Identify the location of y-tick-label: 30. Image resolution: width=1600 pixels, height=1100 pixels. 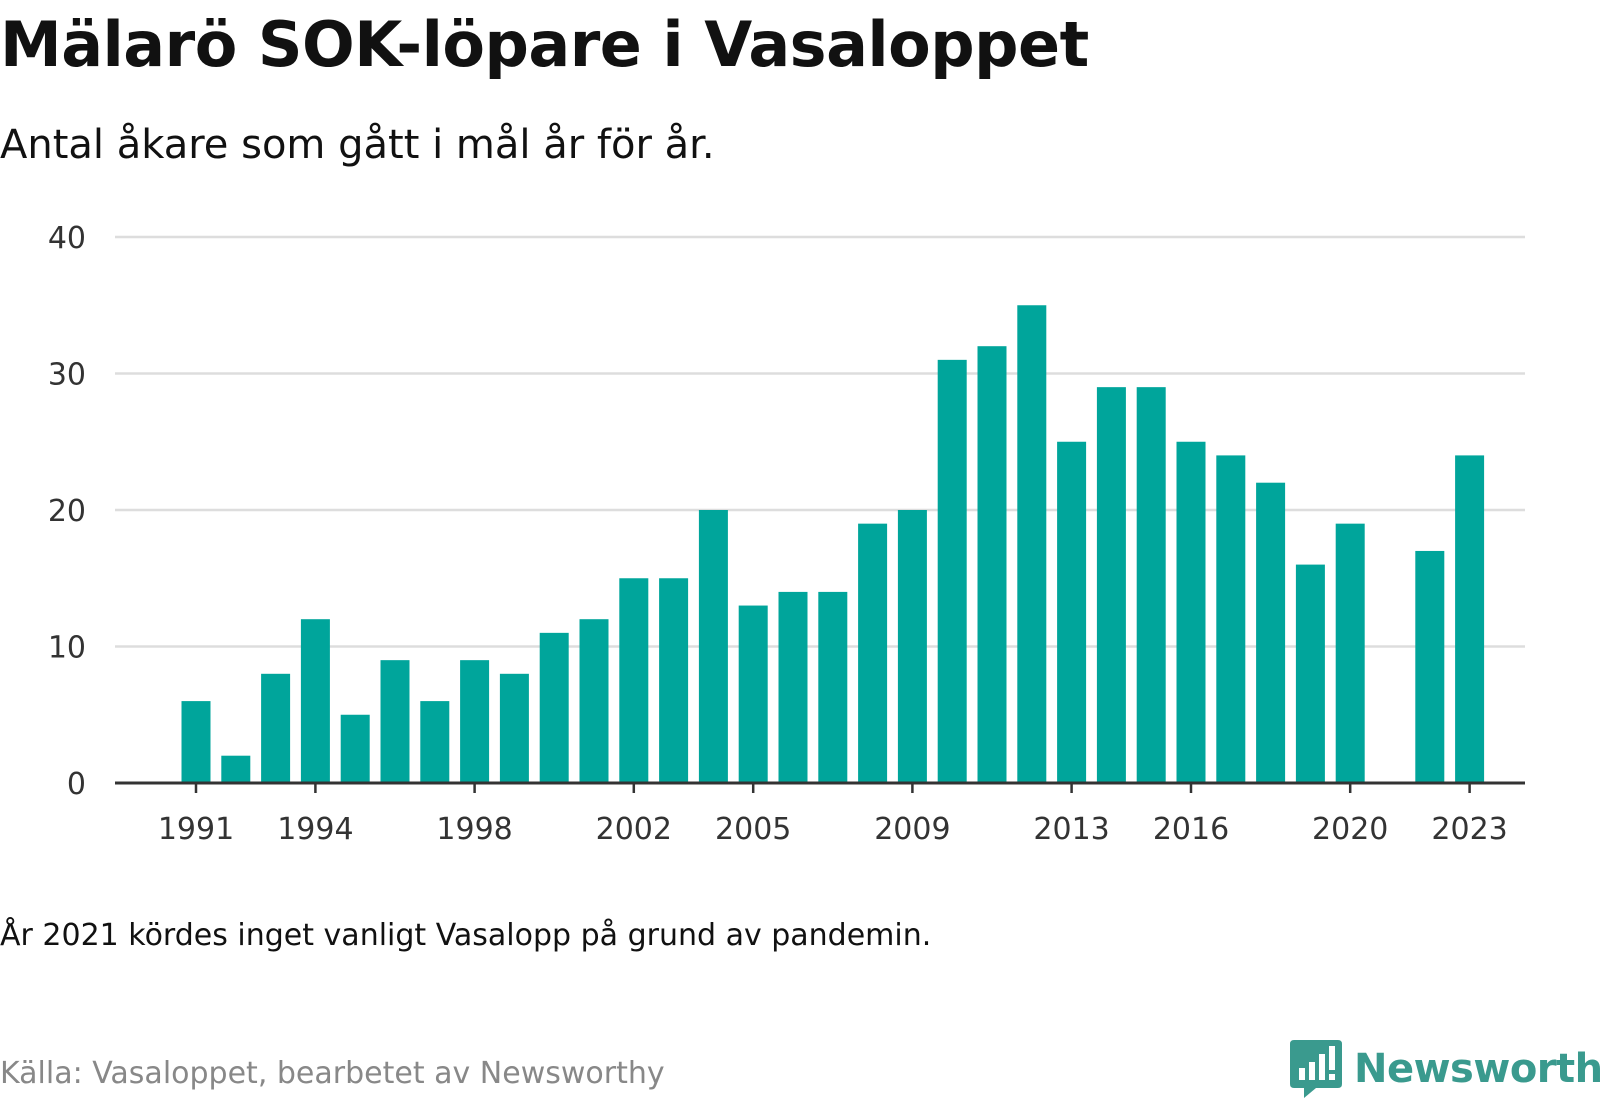
(67, 375).